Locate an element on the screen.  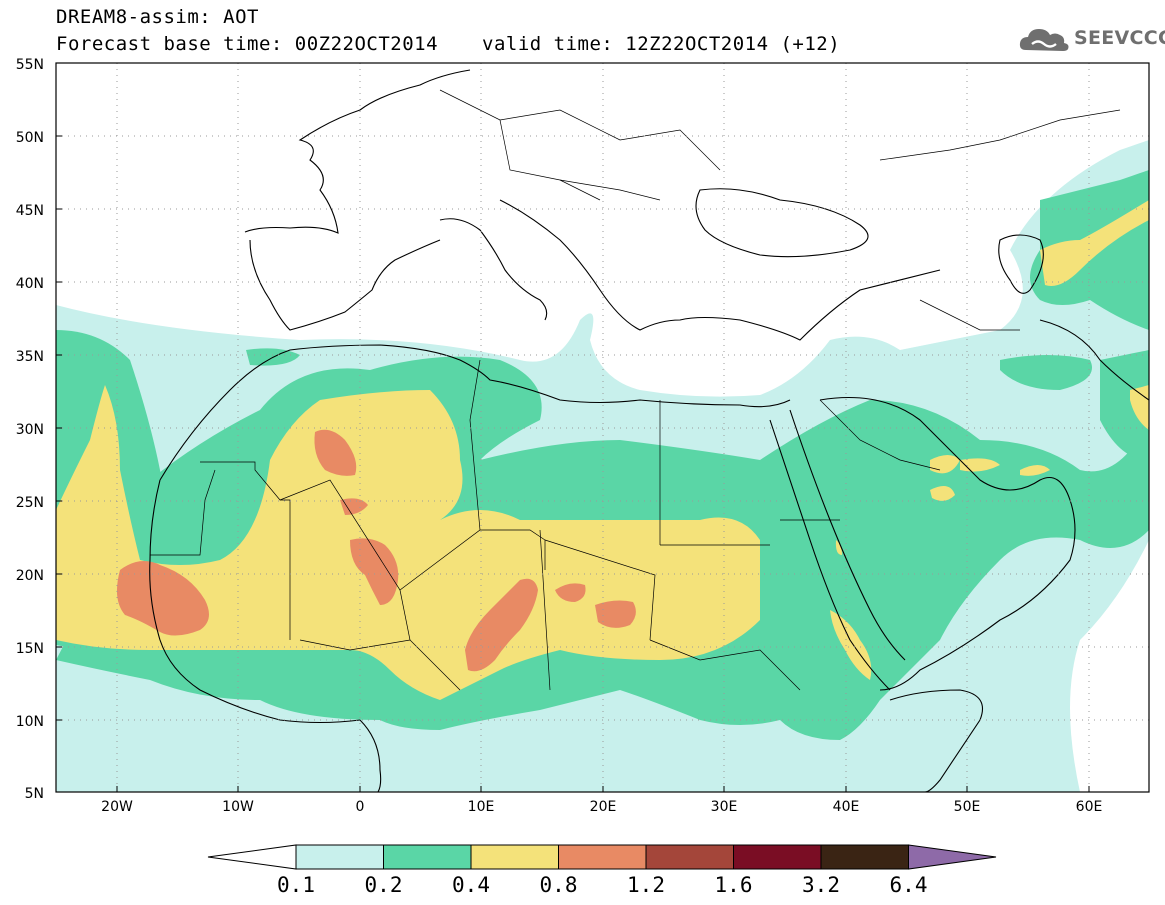
lat-label: 10N is located at coordinates (30, 722).